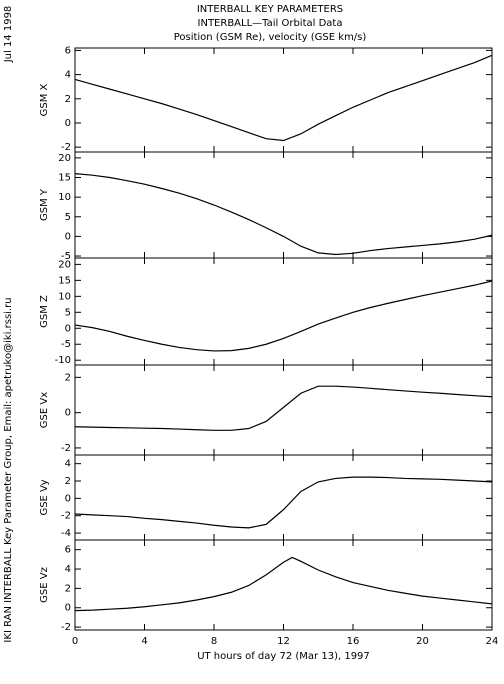 This screenshot has width=504, height=684. What do you see at coordinates (63, 360) in the screenshot?
I see `y-tick-label: -10` at bounding box center [63, 360].